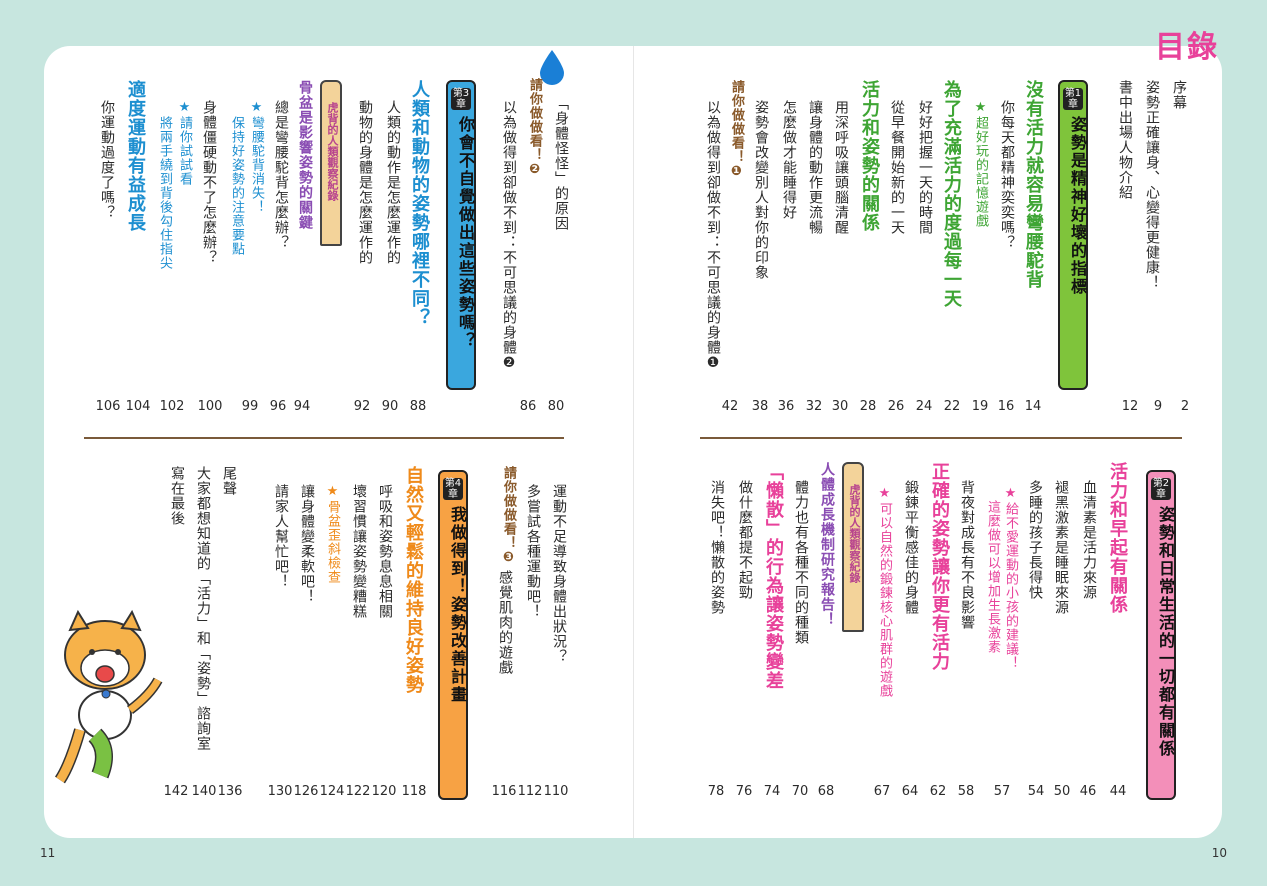 This screenshot has width=1267, height=886. What do you see at coordinates (210, 406) in the screenshot?
I see `page-ref: 100` at bounding box center [210, 406].